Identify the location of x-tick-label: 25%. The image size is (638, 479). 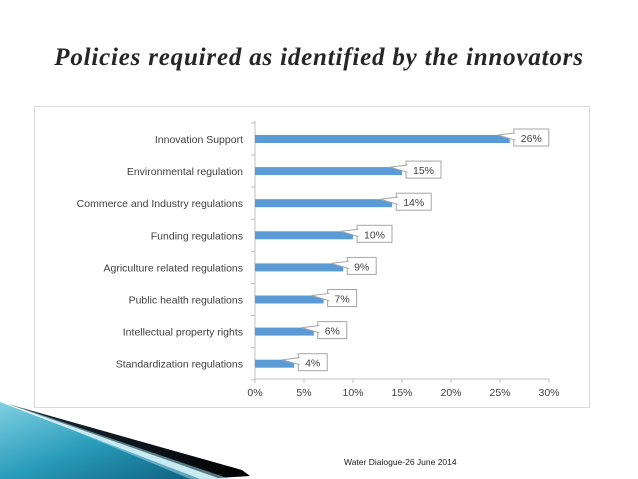
(499, 393).